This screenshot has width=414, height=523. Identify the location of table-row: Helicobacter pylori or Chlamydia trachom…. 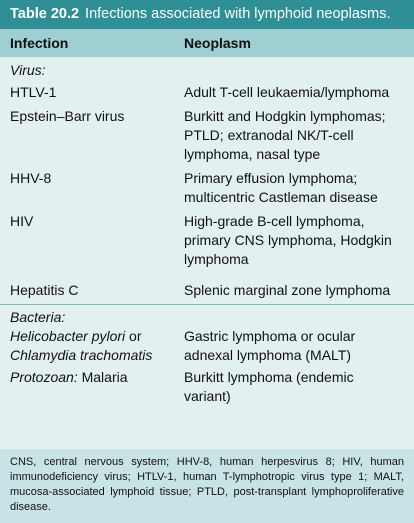
(207, 346).